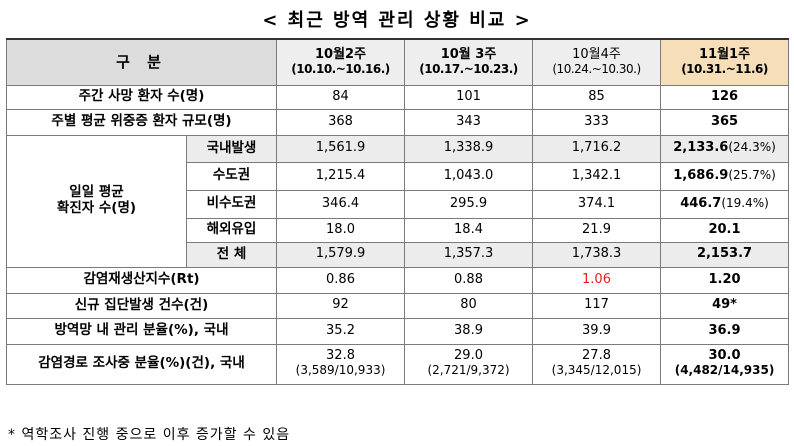 This screenshot has width=794, height=446. I want to click on week-header-1: 10월2주 (10.10.~10.16.), so click(341, 62).